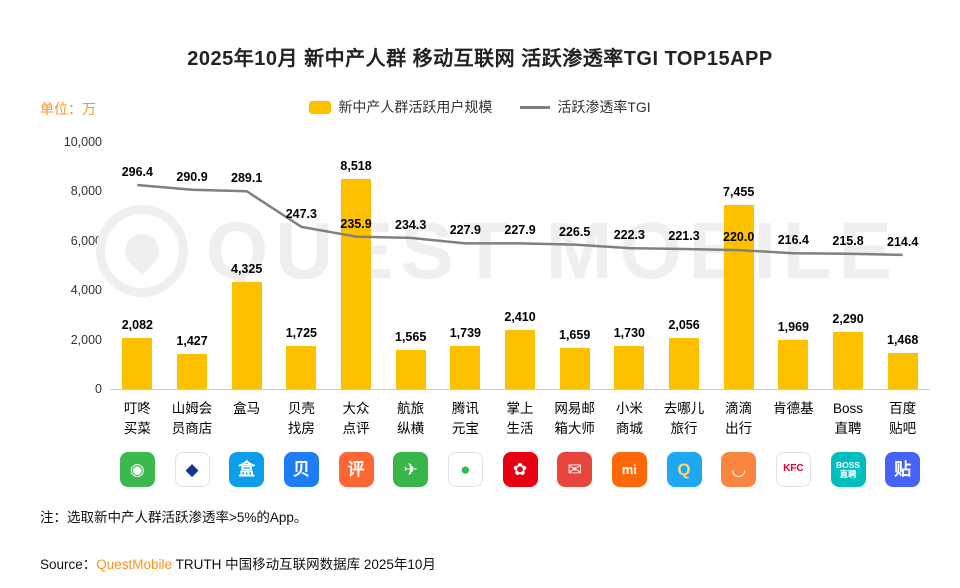 The height and width of the screenshot is (588, 960). Describe the element at coordinates (192, 176) in the screenshot. I see `tgi-value-label: 290.9` at that location.